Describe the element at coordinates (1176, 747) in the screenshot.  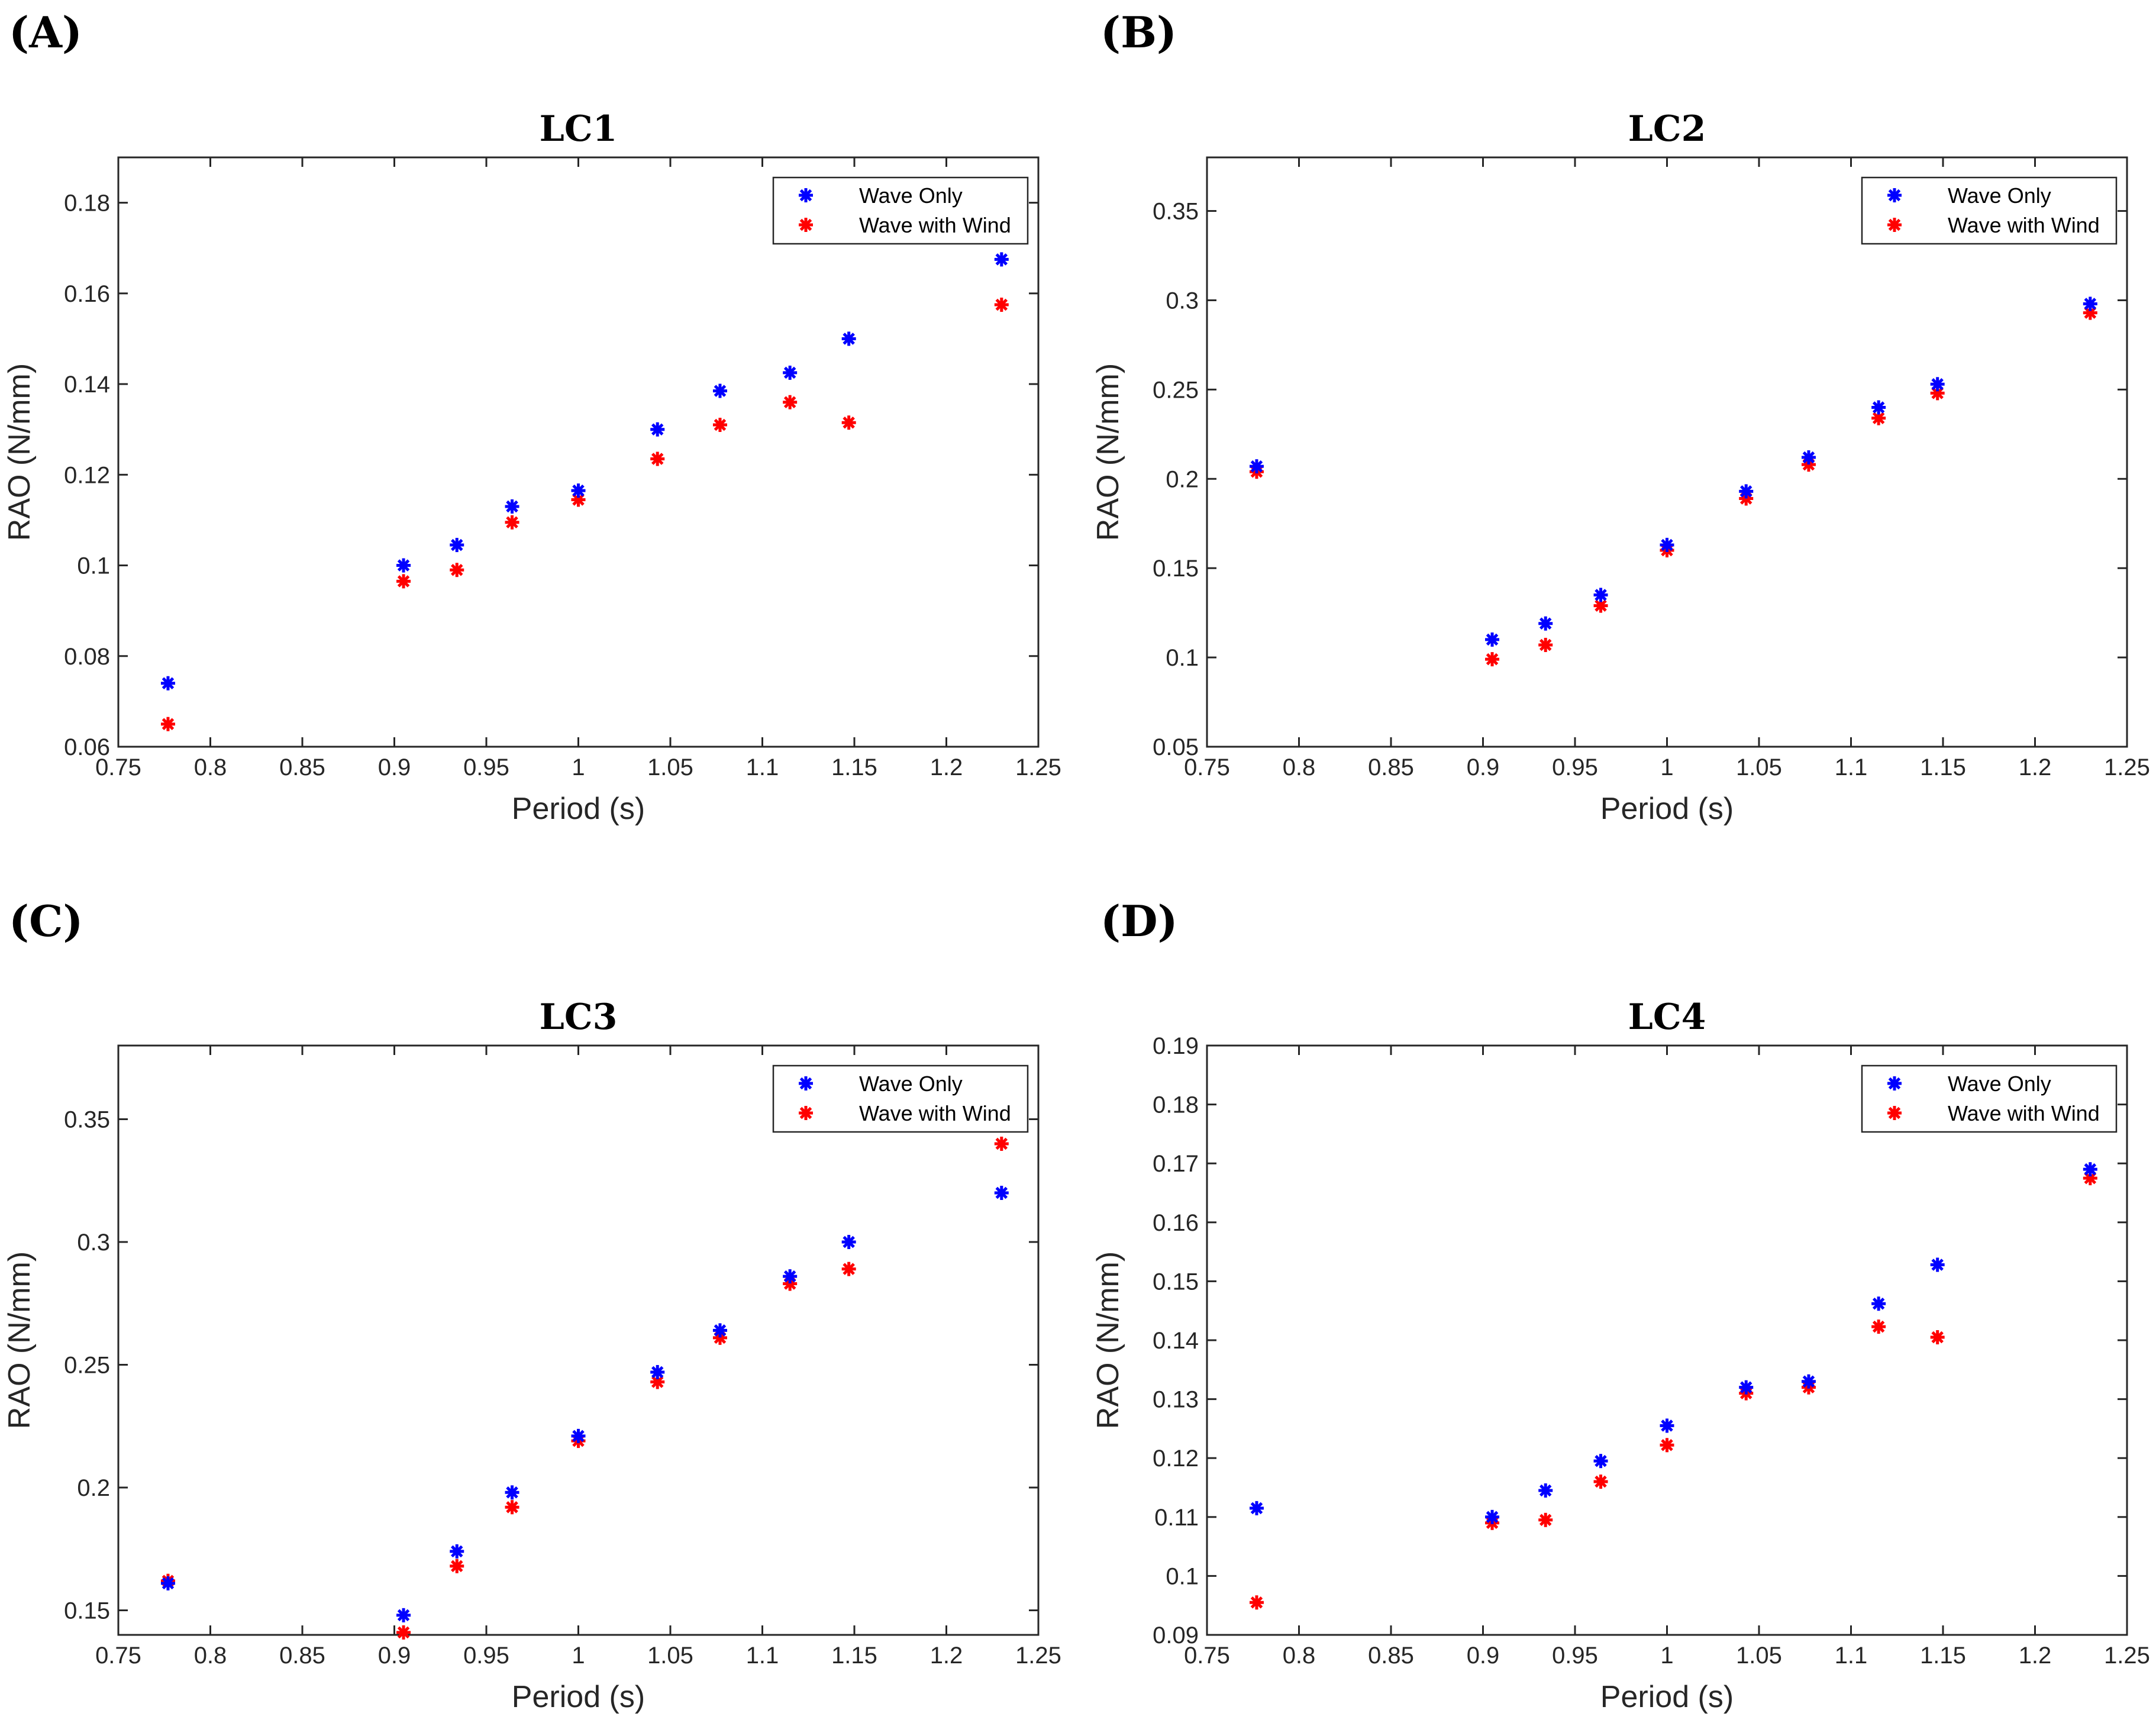
I see `y-tick-label: 0.05` at that location.